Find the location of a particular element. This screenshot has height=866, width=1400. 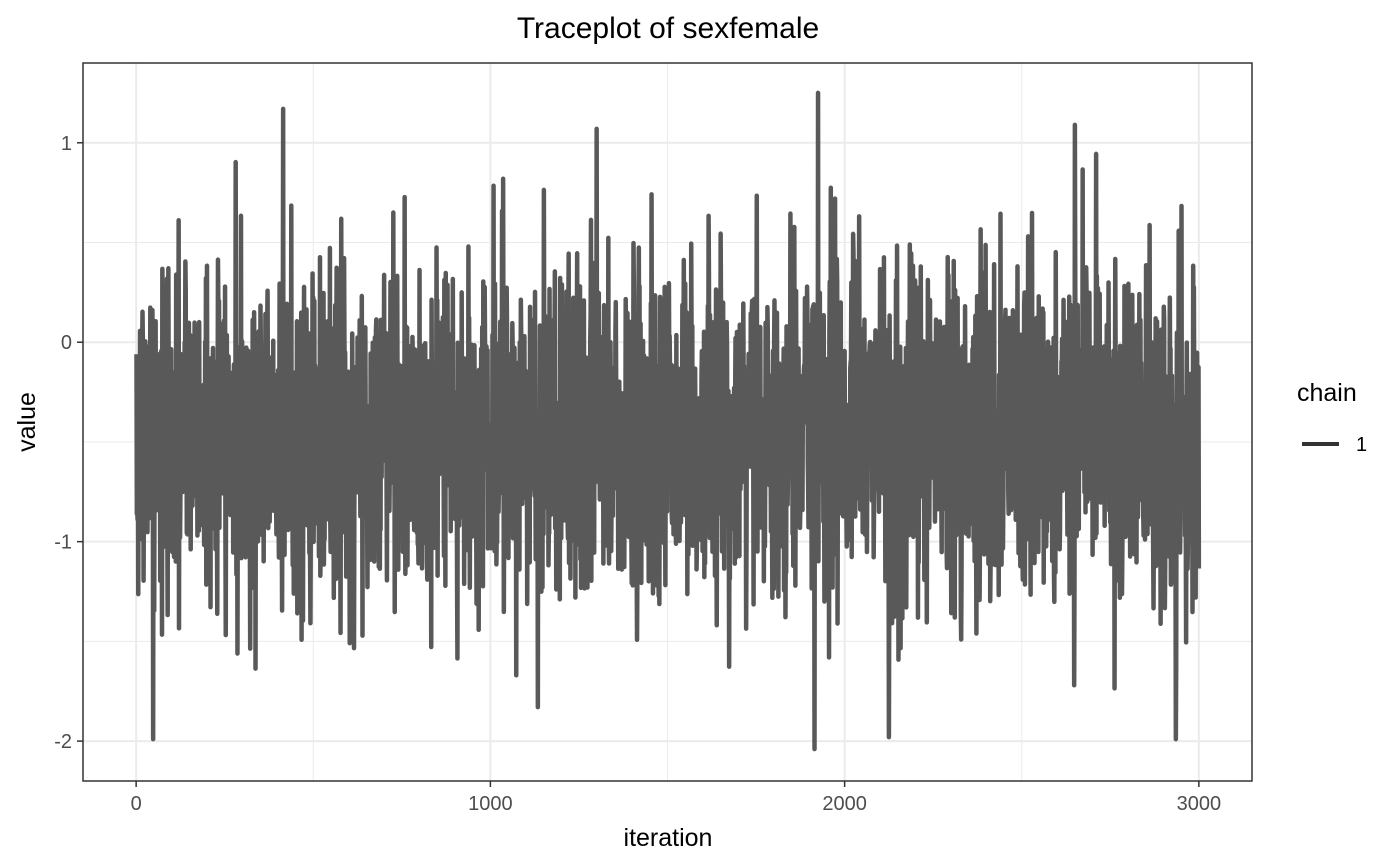

y-tick-label: 1 is located at coordinates (66, 144).